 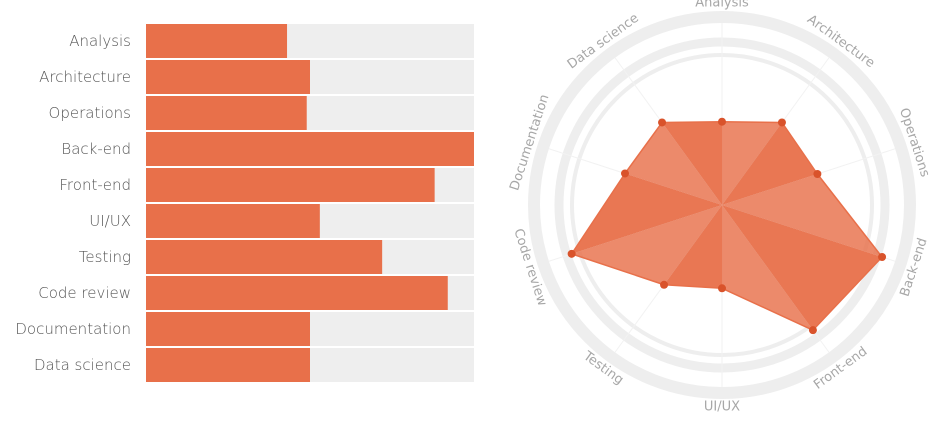 What do you see at coordinates (85, 77) in the screenshot?
I see `bar-category-label: Architecture` at bounding box center [85, 77].